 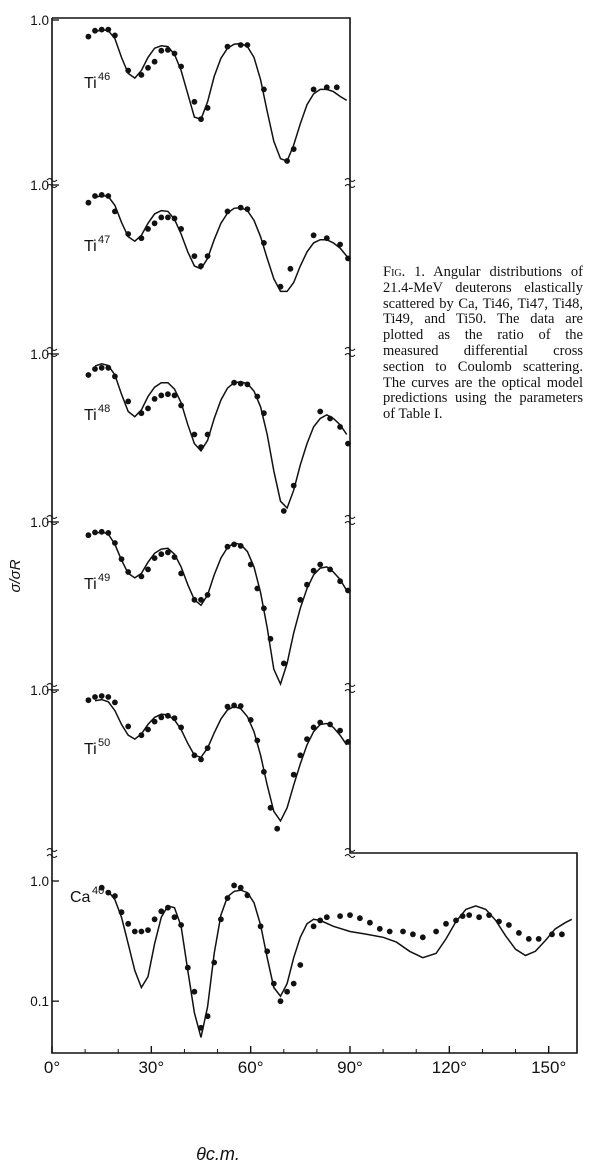 What do you see at coordinates (251, 1067) in the screenshot?
I see `x-tick-label: 60°` at bounding box center [251, 1067].